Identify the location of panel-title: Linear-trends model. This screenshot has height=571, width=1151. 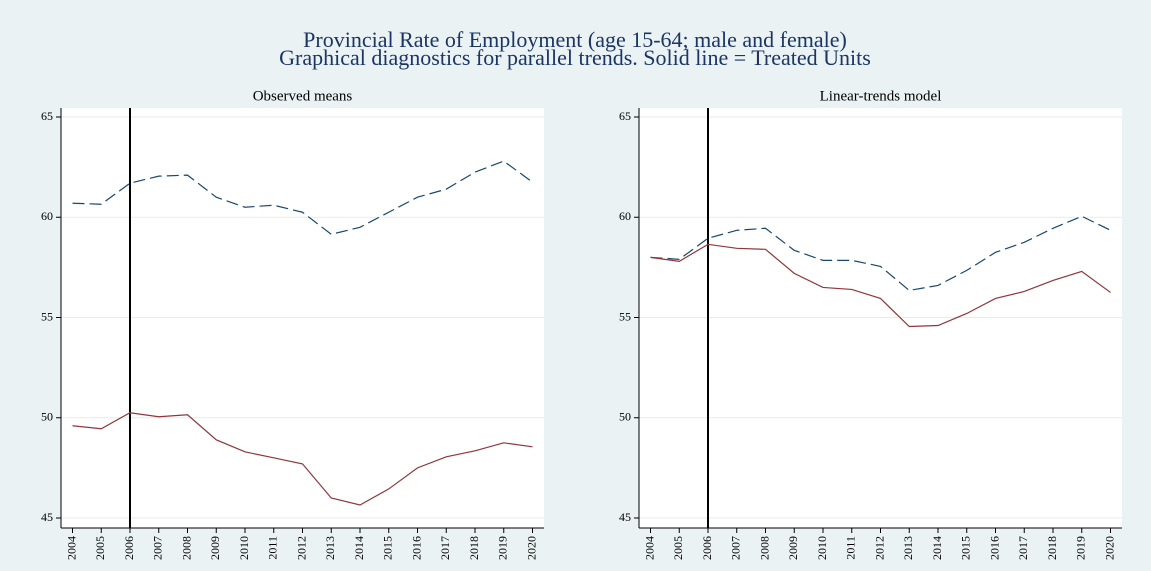
(881, 96).